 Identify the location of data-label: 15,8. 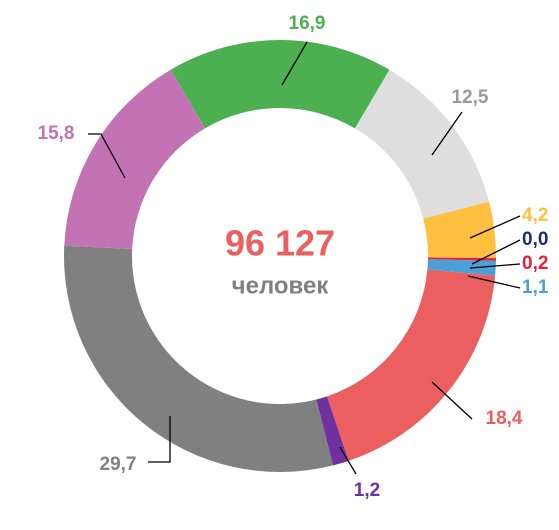
(56, 133).